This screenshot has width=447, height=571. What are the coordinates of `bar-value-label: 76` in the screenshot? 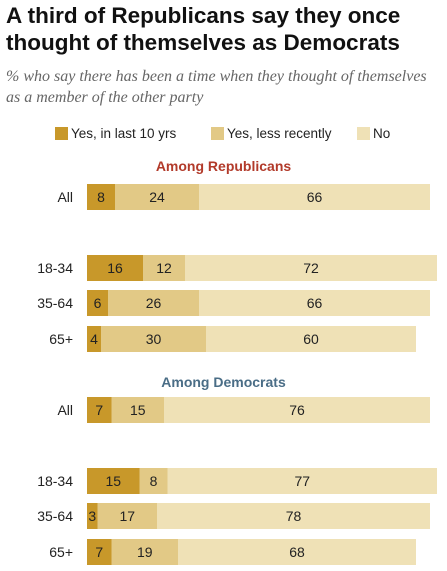 It's located at (297, 410).